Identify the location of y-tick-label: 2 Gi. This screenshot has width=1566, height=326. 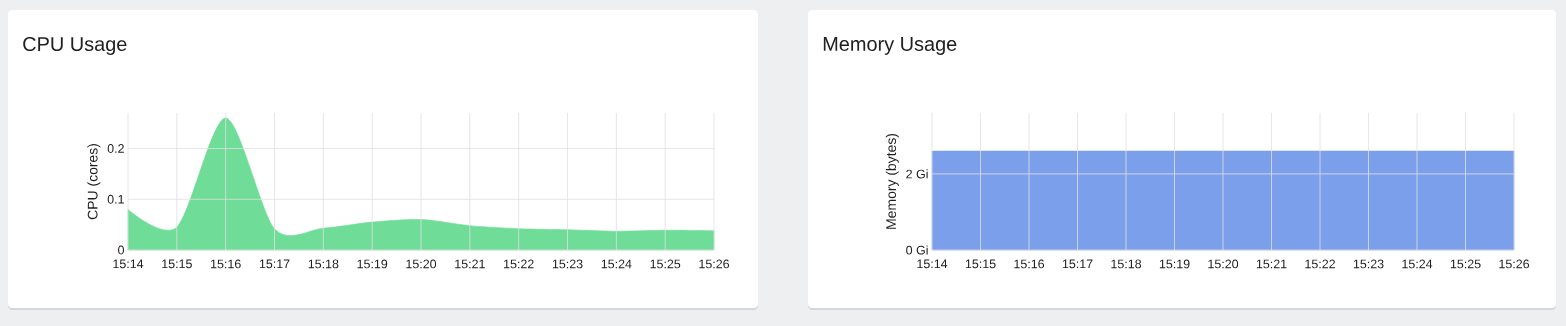
(917, 174).